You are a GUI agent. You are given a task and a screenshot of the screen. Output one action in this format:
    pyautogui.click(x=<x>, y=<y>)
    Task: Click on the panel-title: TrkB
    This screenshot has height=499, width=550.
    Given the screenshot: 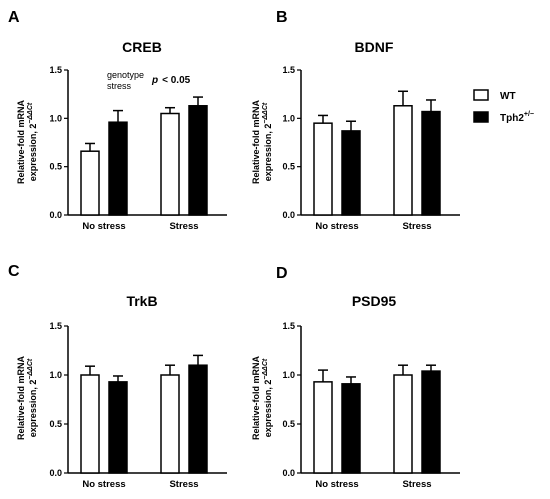 What is the action you would take?
    pyautogui.click(x=141, y=301)
    